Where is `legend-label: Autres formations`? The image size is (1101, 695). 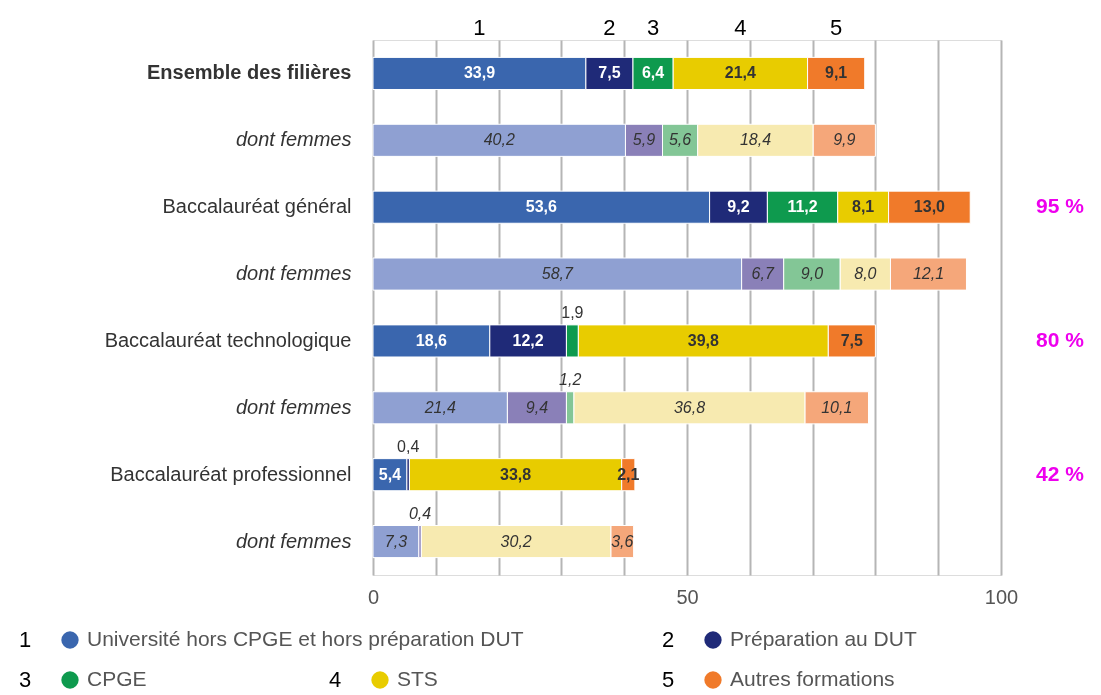
legend-label: Autres formations is located at coordinates (812, 678).